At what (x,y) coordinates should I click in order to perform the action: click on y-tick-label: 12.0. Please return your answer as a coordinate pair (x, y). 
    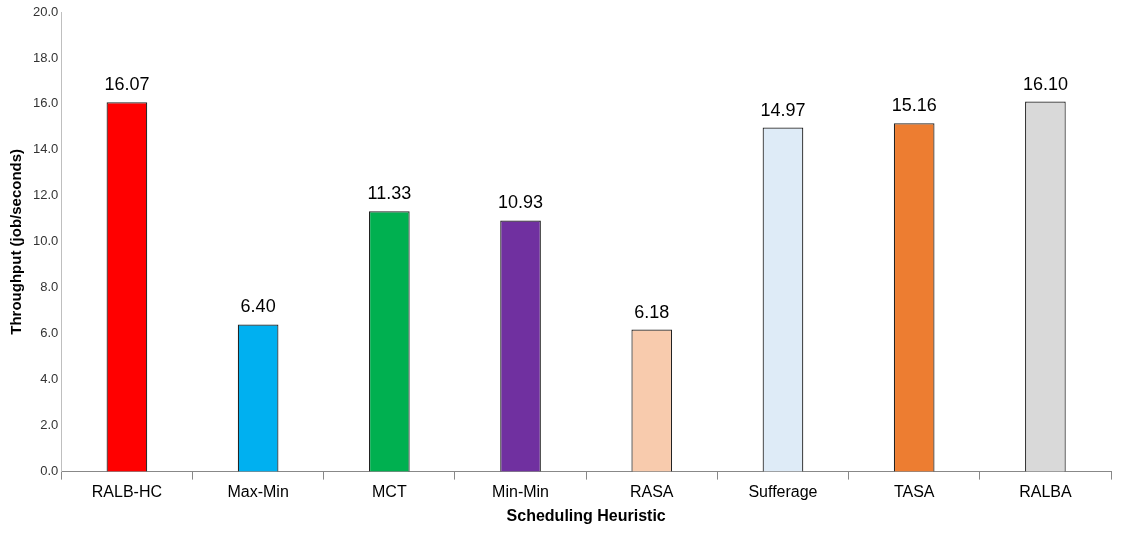
    Looking at the image, I should click on (45, 195).